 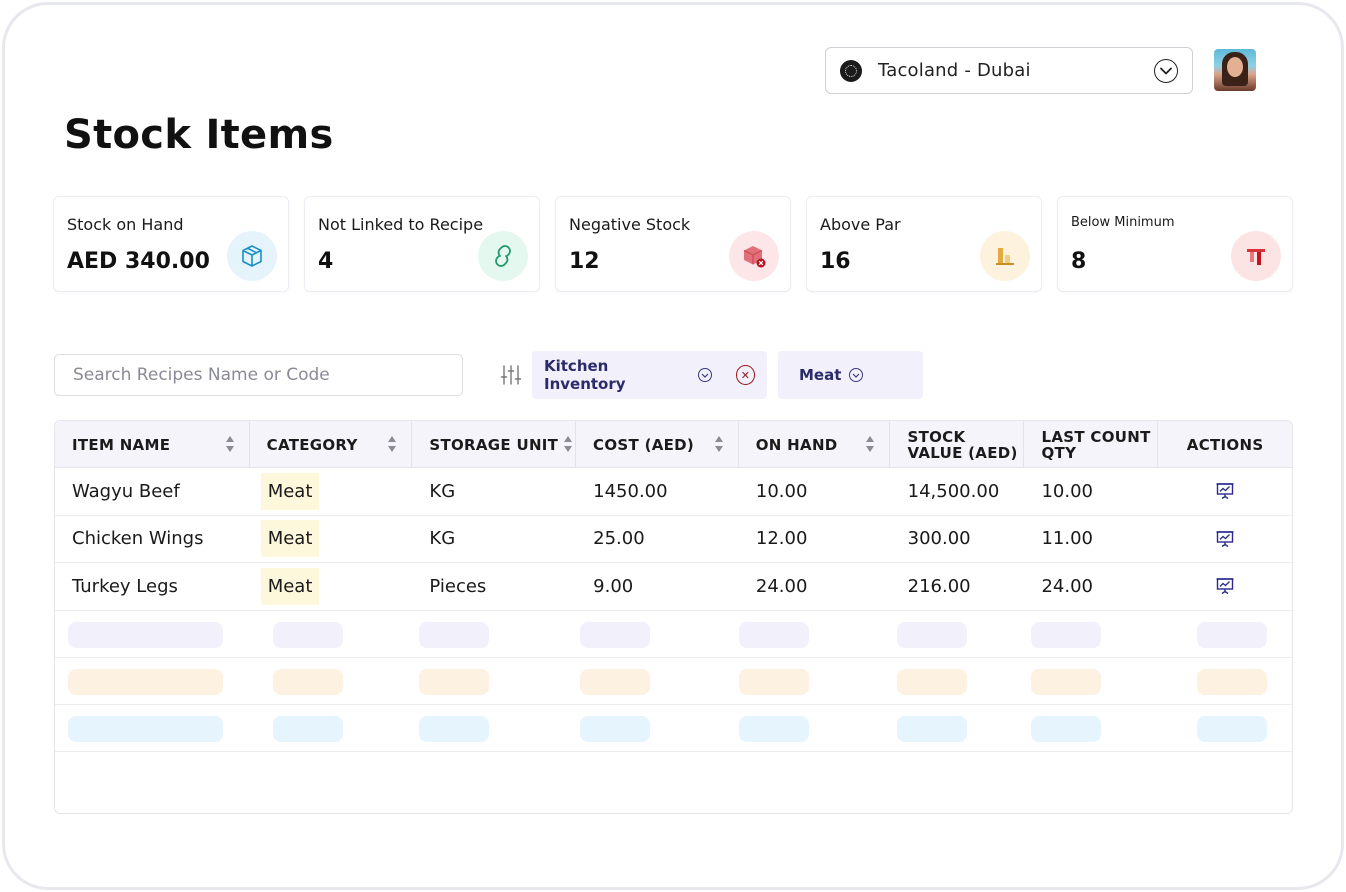 What do you see at coordinates (835, 261) in the screenshot?
I see `card-value: 16` at bounding box center [835, 261].